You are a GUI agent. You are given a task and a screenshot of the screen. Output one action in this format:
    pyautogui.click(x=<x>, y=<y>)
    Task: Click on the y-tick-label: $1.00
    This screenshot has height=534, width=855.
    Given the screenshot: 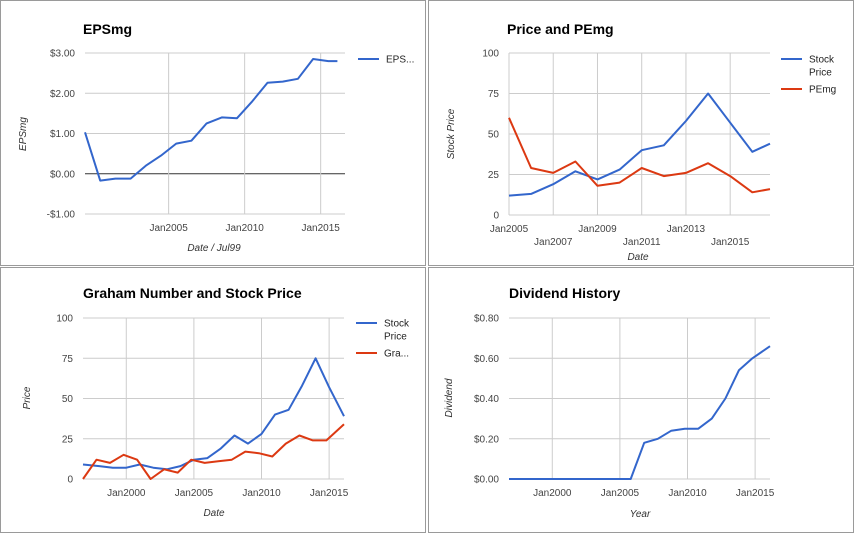 What is the action you would take?
    pyautogui.click(x=62, y=134)
    